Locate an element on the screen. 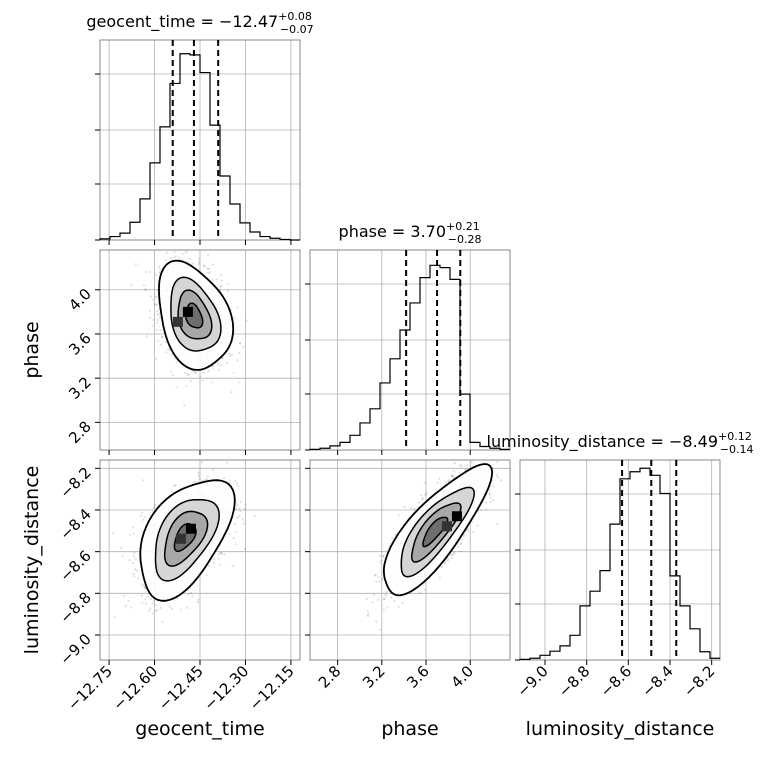  histogram-geocent-time: geocent_time = −12.47+0.08 −0.07 is located at coordinates (200, 127).